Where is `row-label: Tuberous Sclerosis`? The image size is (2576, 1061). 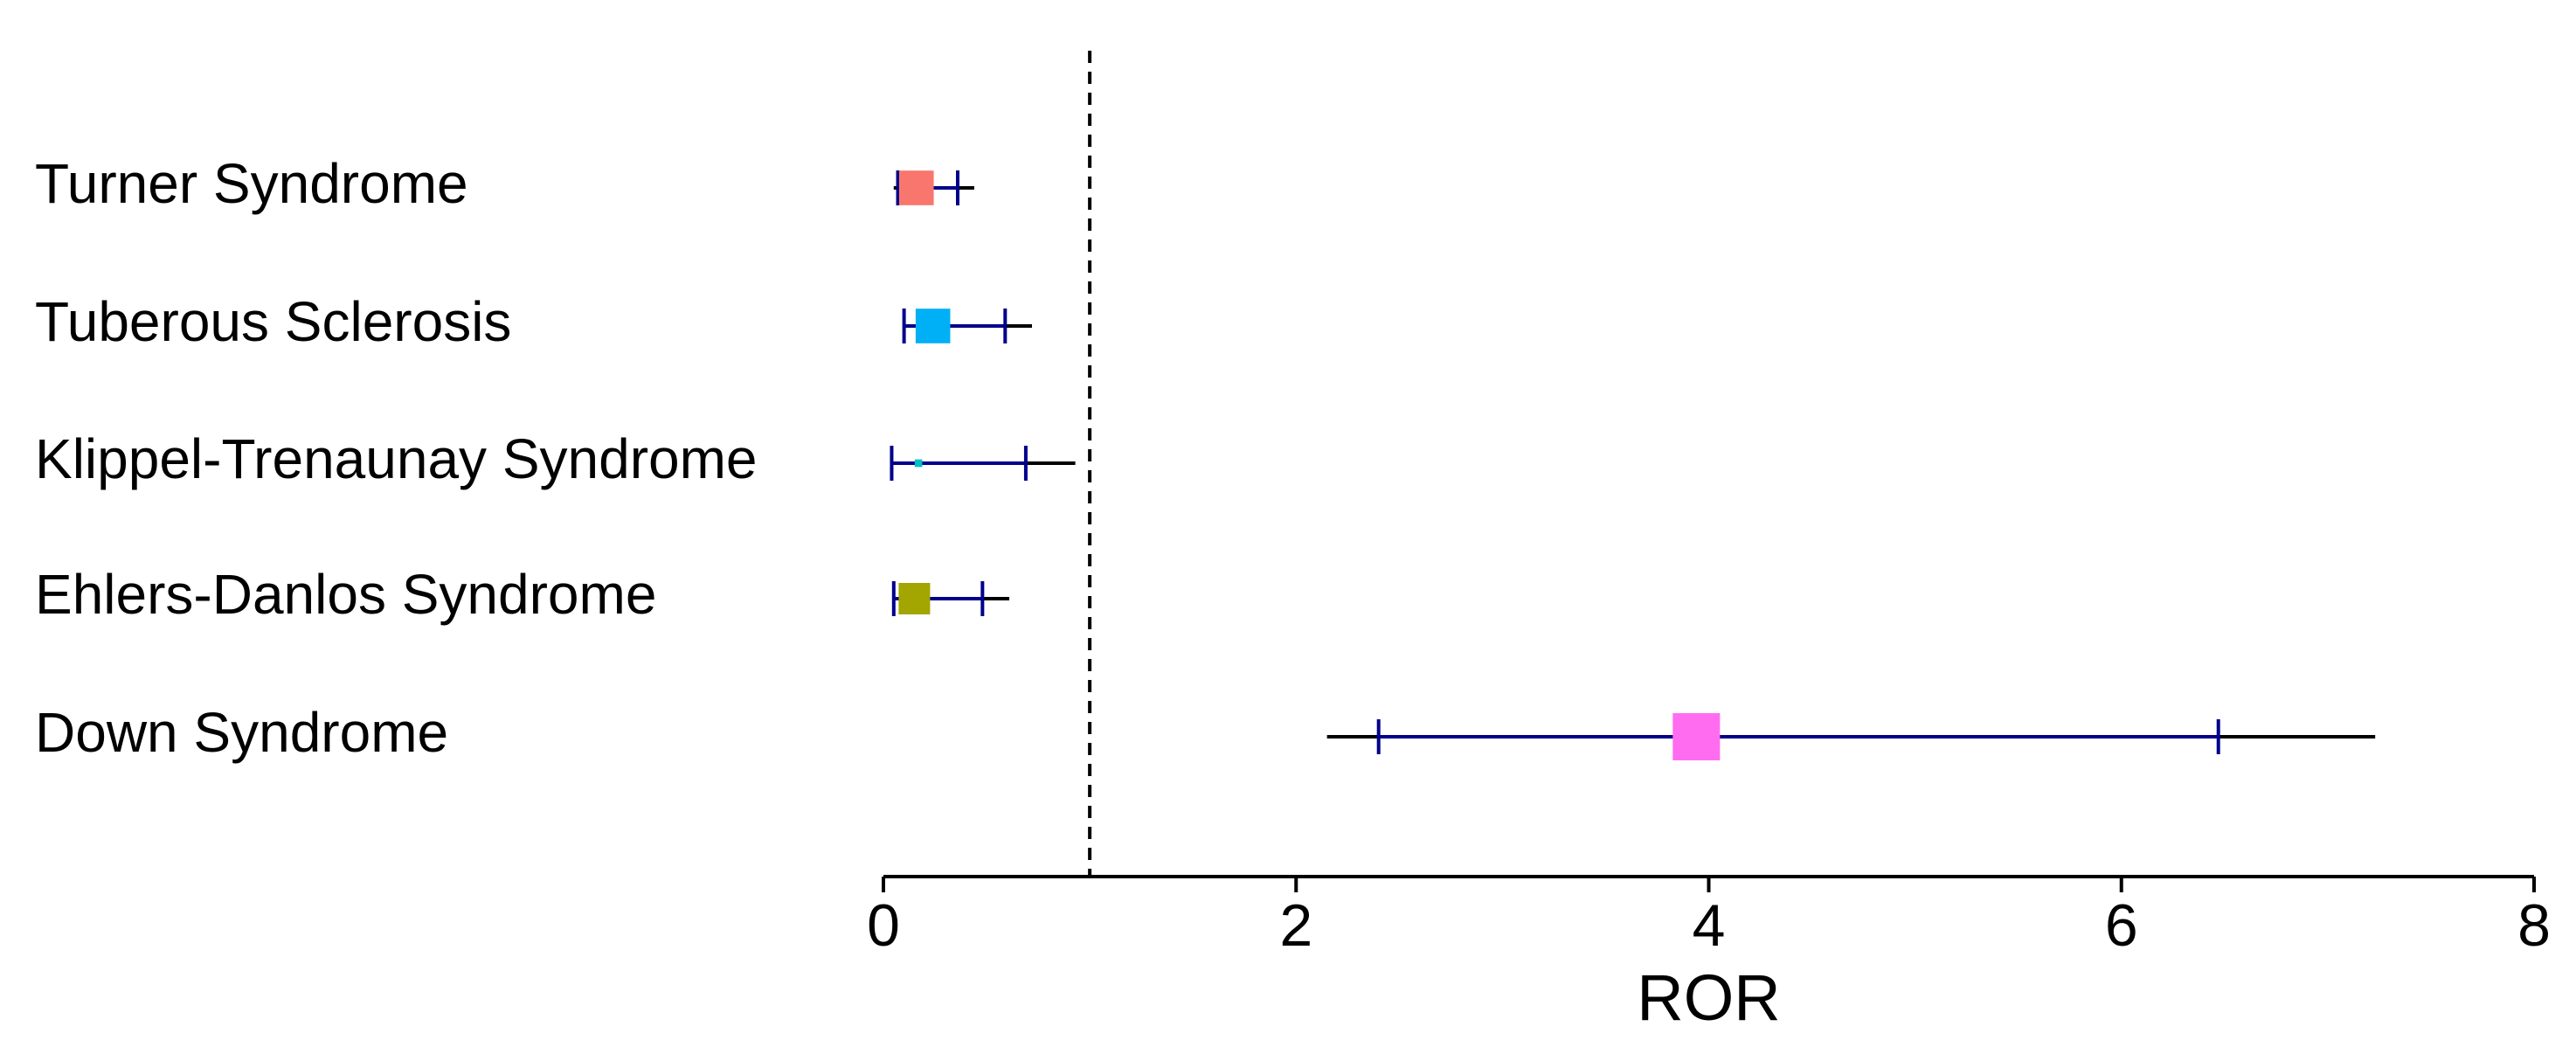 row-label: Tuberous Sclerosis is located at coordinates (273, 321).